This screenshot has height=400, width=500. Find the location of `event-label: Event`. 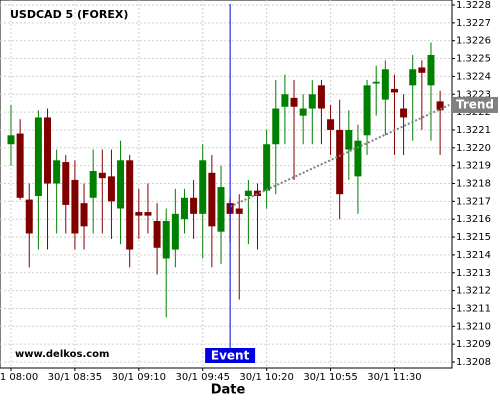

event-label: Event is located at coordinates (230, 356).